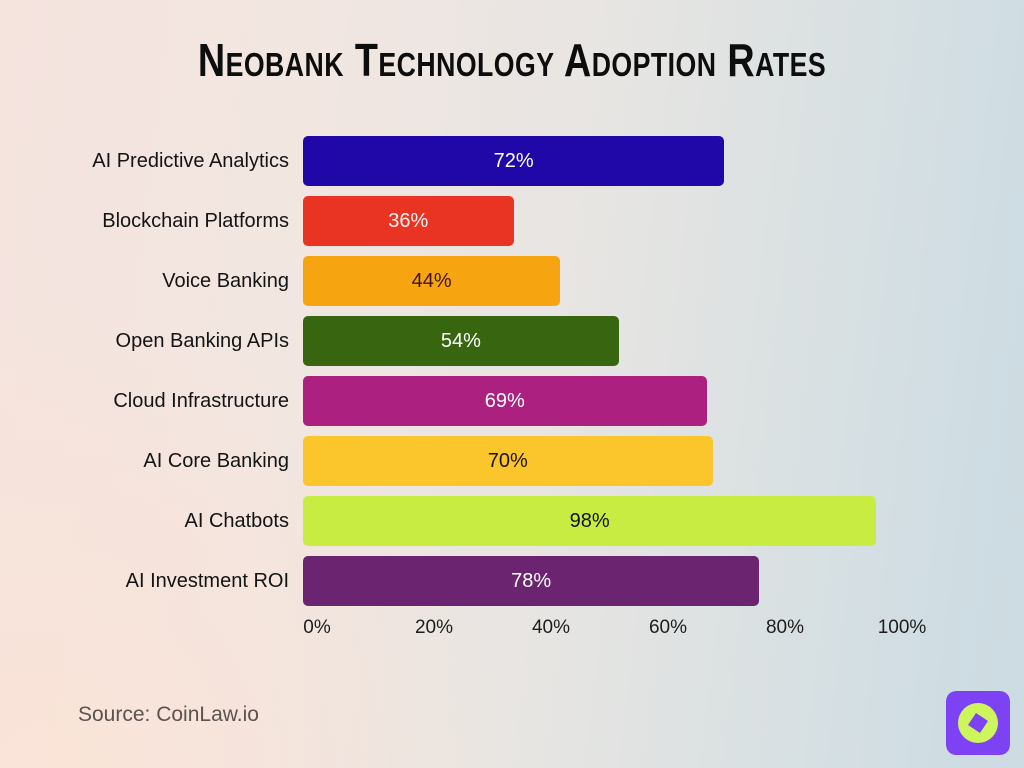 This screenshot has height=768, width=1024. I want to click on bar-value-label: 72%, so click(513, 160).